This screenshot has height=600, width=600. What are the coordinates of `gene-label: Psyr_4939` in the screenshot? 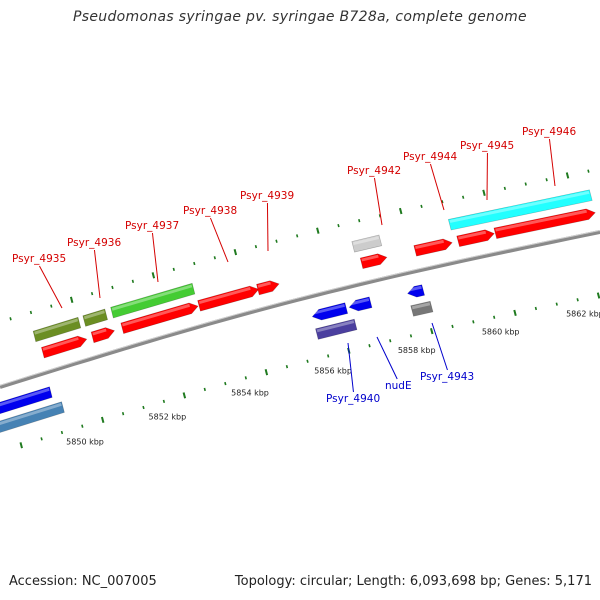 It's located at (267, 196).